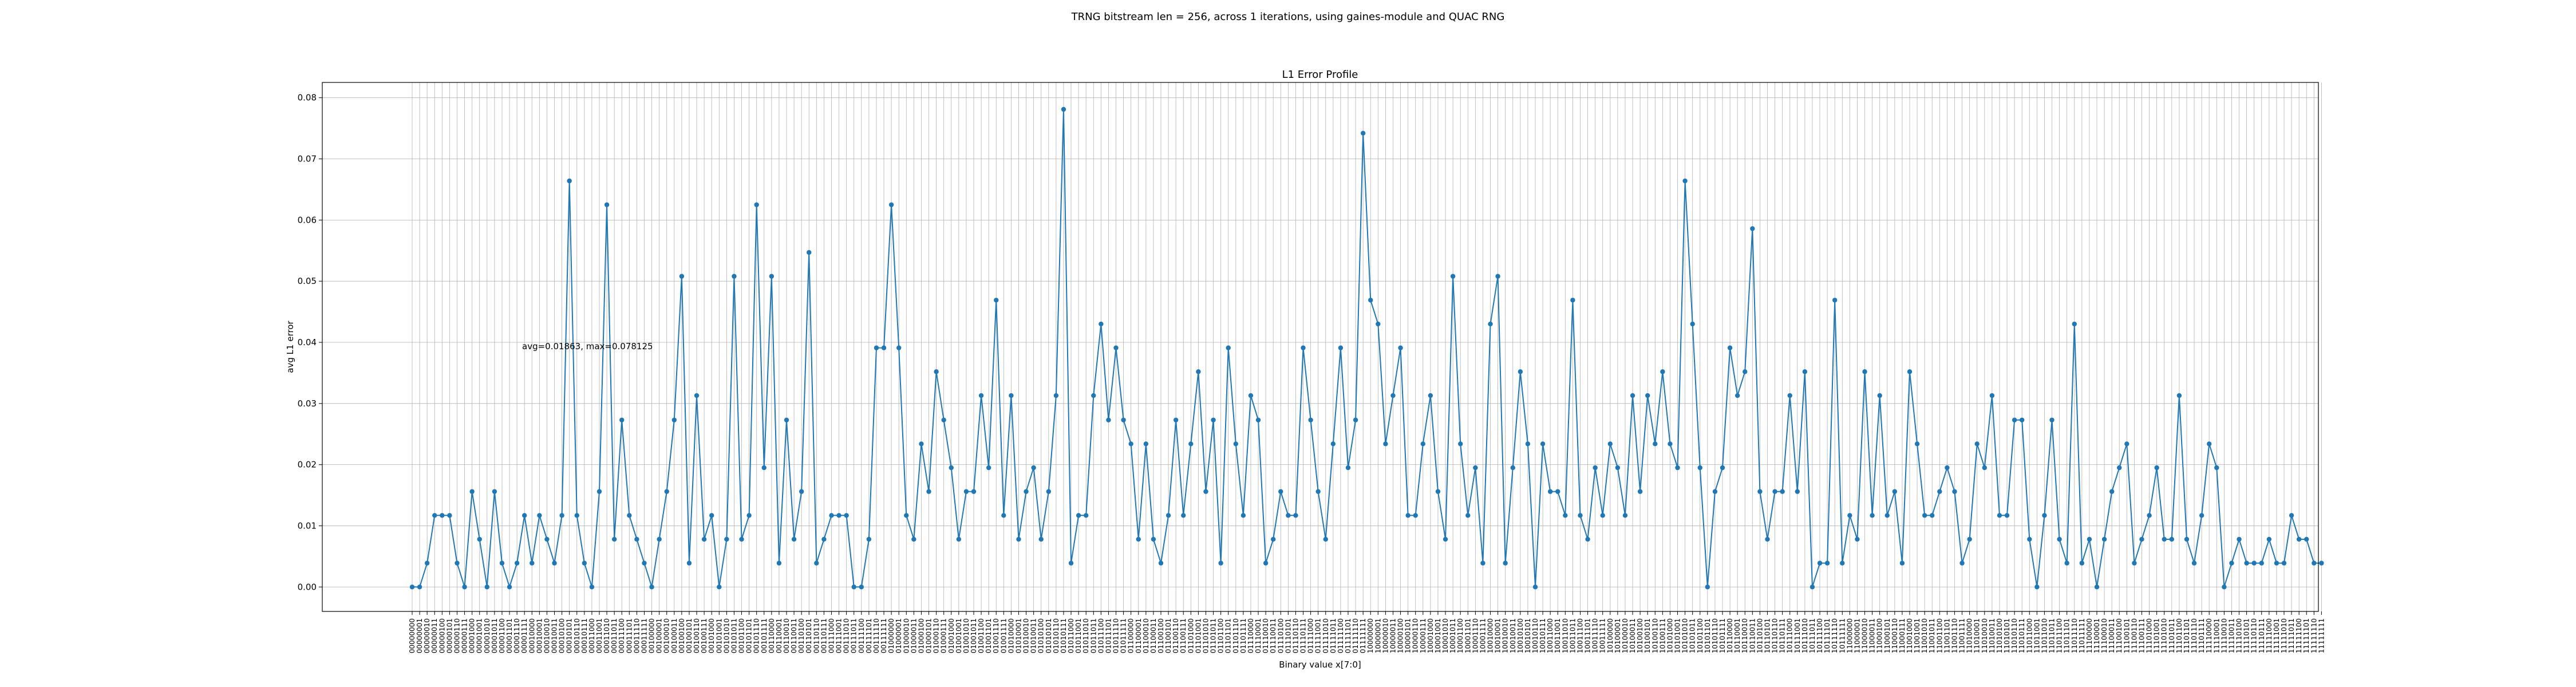 Image resolution: width=2576 pixels, height=687 pixels. I want to click on x-tick-label: 10110110, so click(1775, 636).